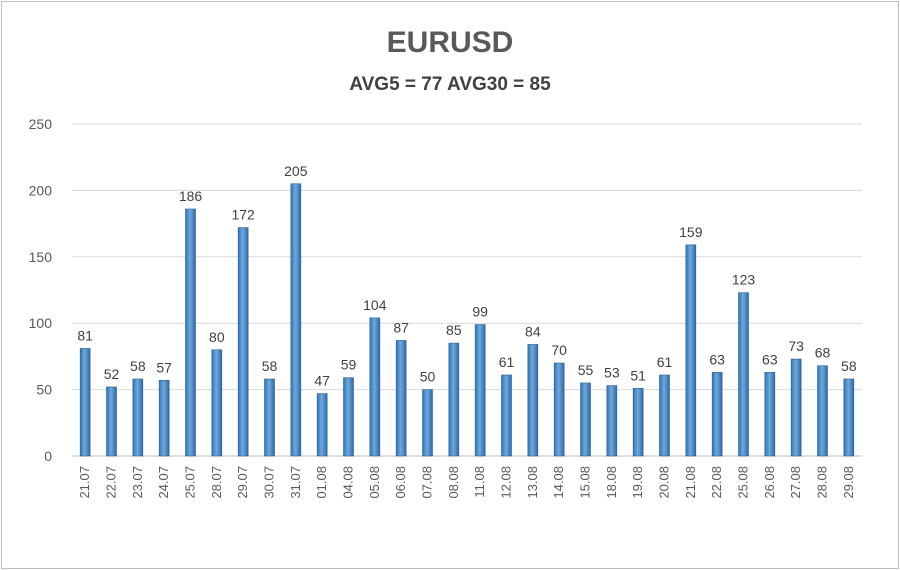 The height and width of the screenshot is (570, 900). Describe the element at coordinates (321, 482) in the screenshot. I see `x-tick-label: 01.08` at that location.